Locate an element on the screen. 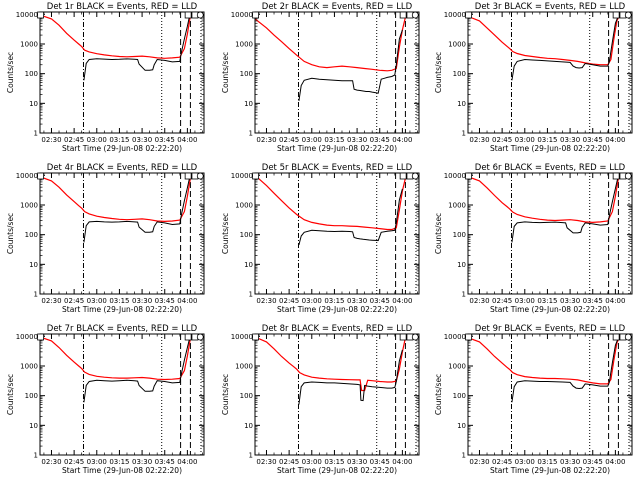 The width and height of the screenshot is (640, 480). panel-title: Det 4r BLACK = Events, RED = LLD is located at coordinates (122, 168).